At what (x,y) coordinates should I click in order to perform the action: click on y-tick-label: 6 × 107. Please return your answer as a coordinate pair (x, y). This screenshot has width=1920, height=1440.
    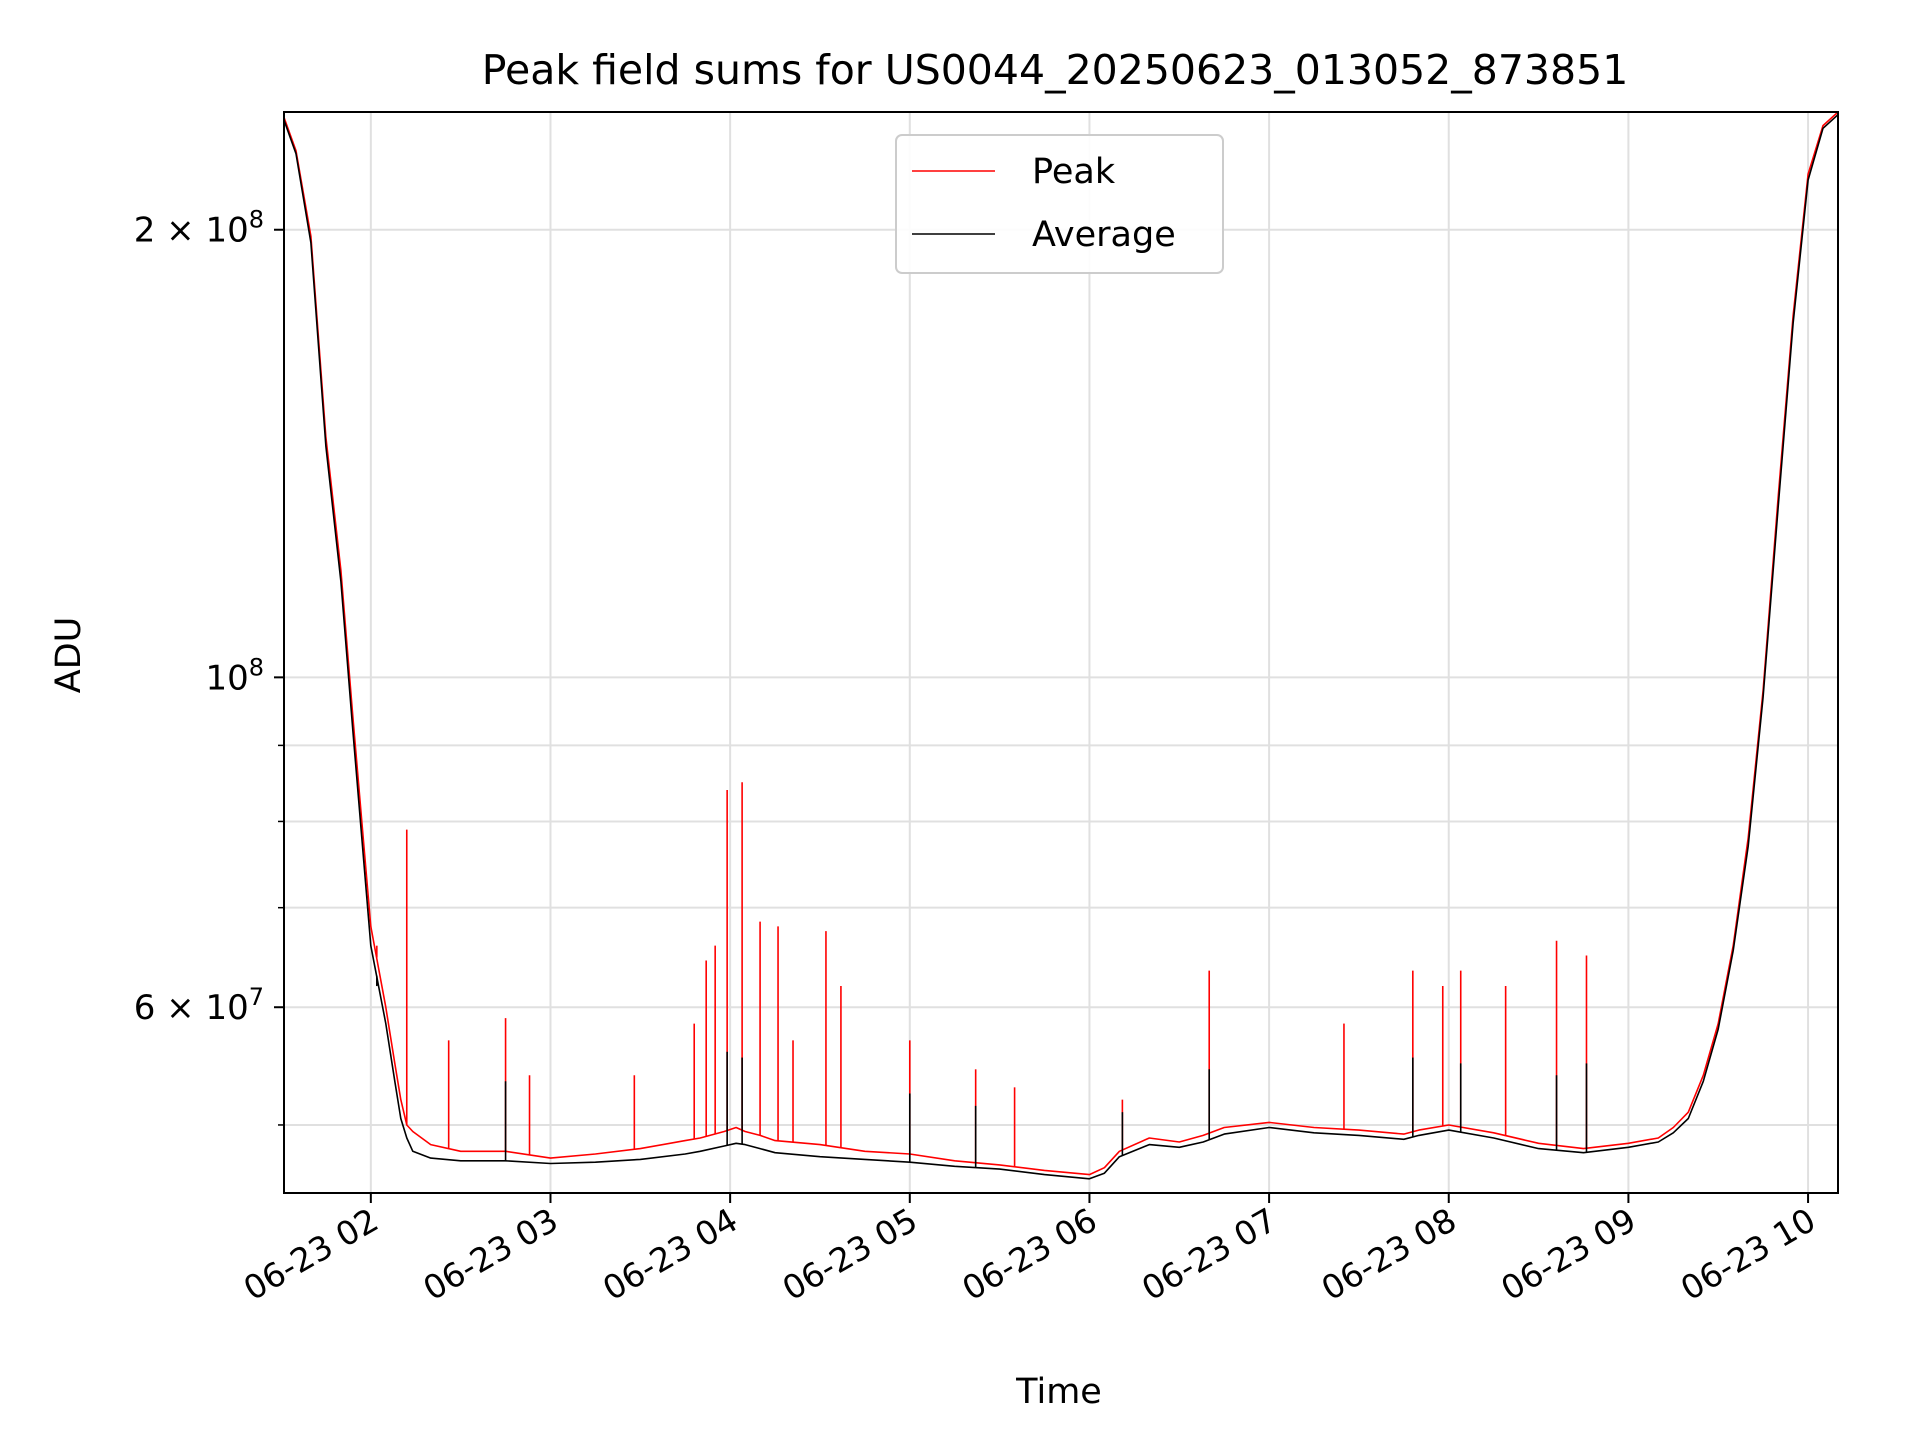
    Looking at the image, I should click on (199, 1005).